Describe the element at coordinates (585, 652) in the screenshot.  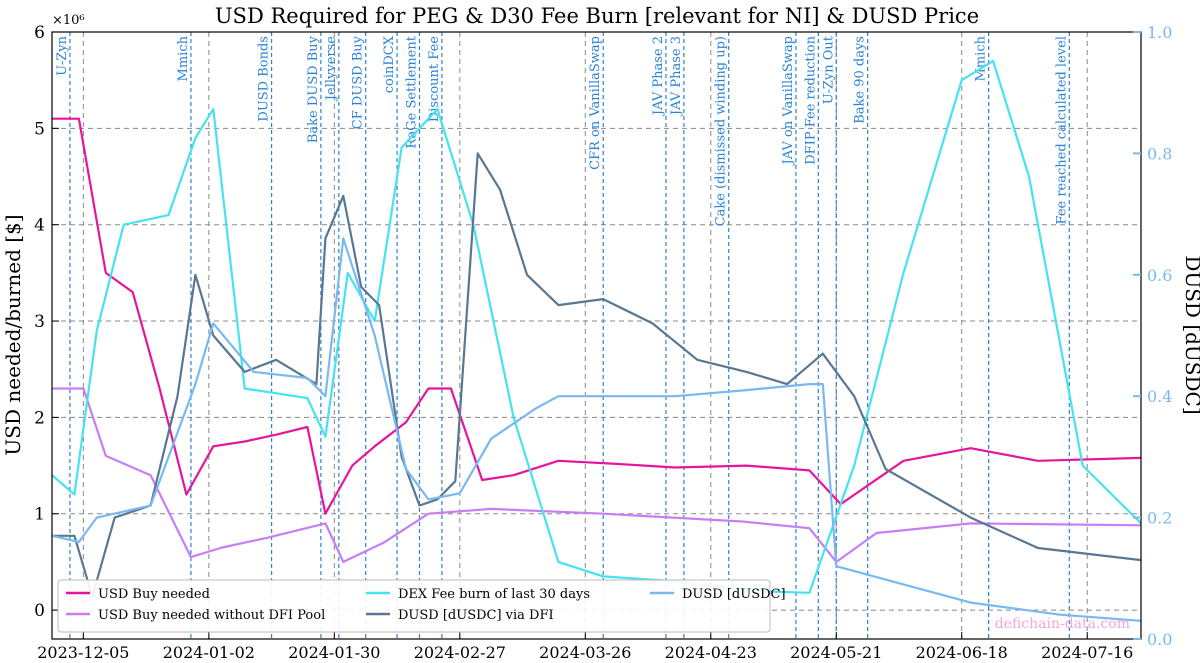
I see `x-tick-label: 2024-03-26` at that location.